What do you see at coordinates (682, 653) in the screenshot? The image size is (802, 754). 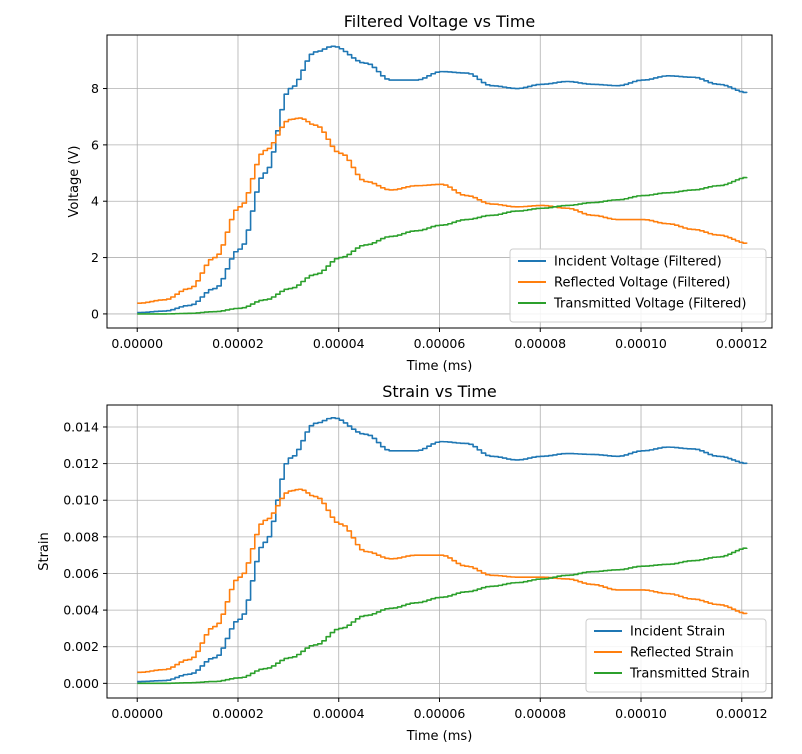 I see `legend-entry: Reflected Strain` at bounding box center [682, 653].